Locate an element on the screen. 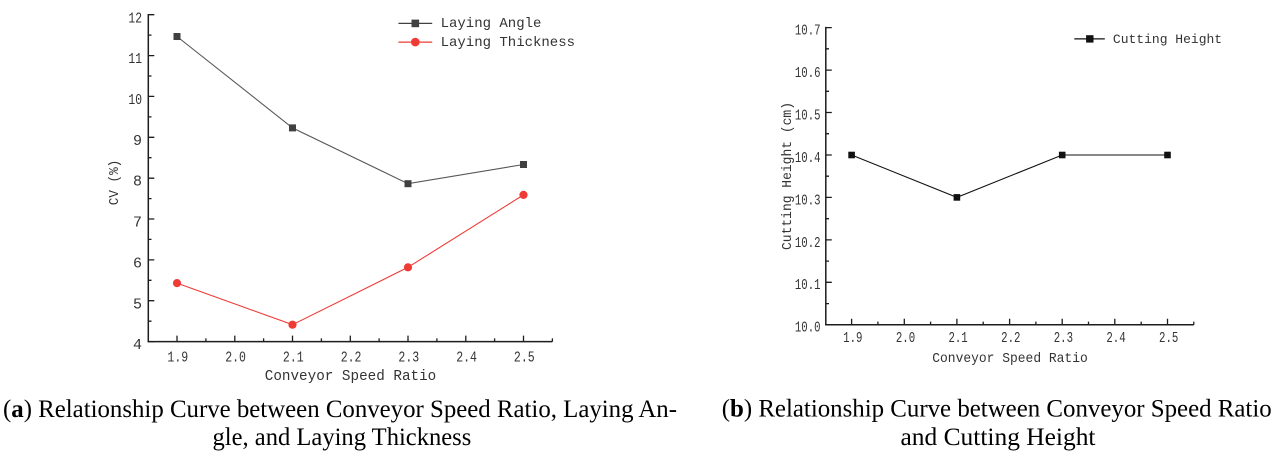  svg-text: Laying Thickness is located at coordinates (508, 43).